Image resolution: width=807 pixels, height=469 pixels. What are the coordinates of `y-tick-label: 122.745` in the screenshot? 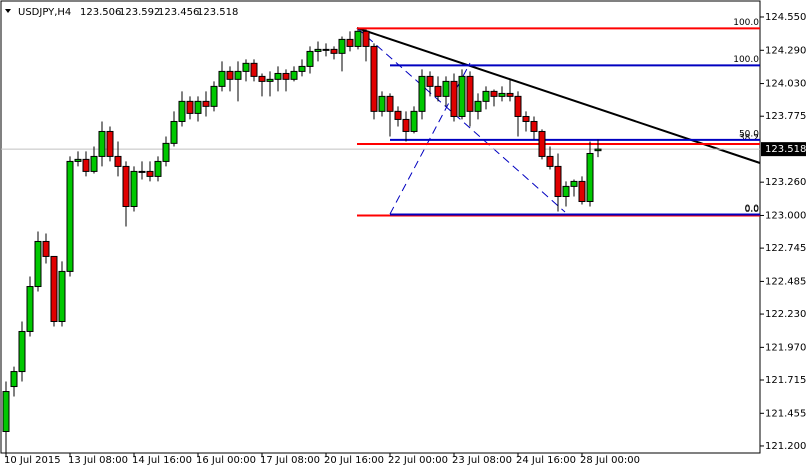 It's located at (785, 248).